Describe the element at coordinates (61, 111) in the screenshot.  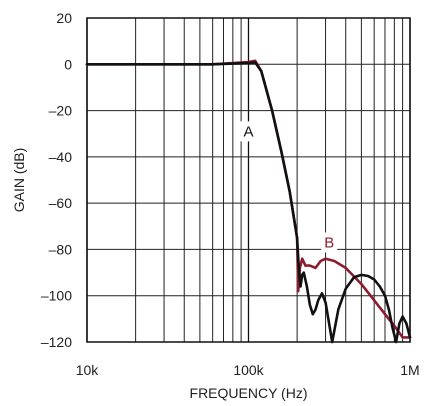
I see `y-tick-label: –20` at that location.